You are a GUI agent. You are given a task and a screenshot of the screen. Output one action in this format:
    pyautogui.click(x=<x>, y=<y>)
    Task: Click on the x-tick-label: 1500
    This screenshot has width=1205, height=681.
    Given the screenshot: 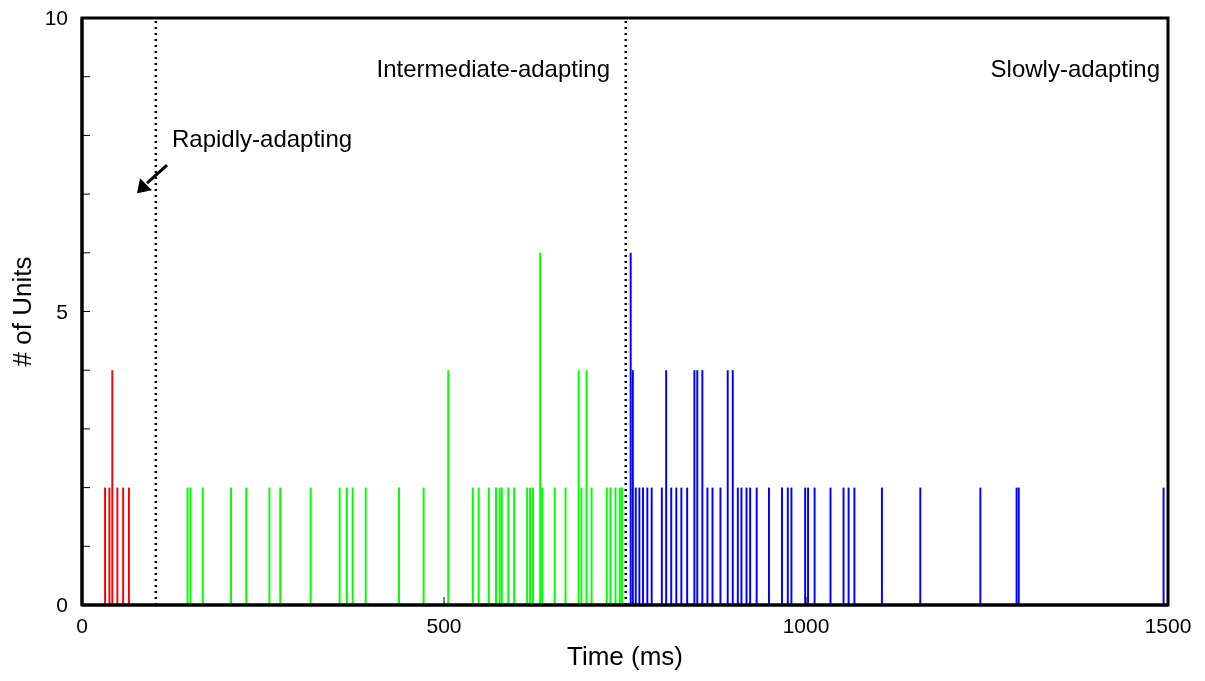 What is the action you would take?
    pyautogui.click(x=1168, y=625)
    